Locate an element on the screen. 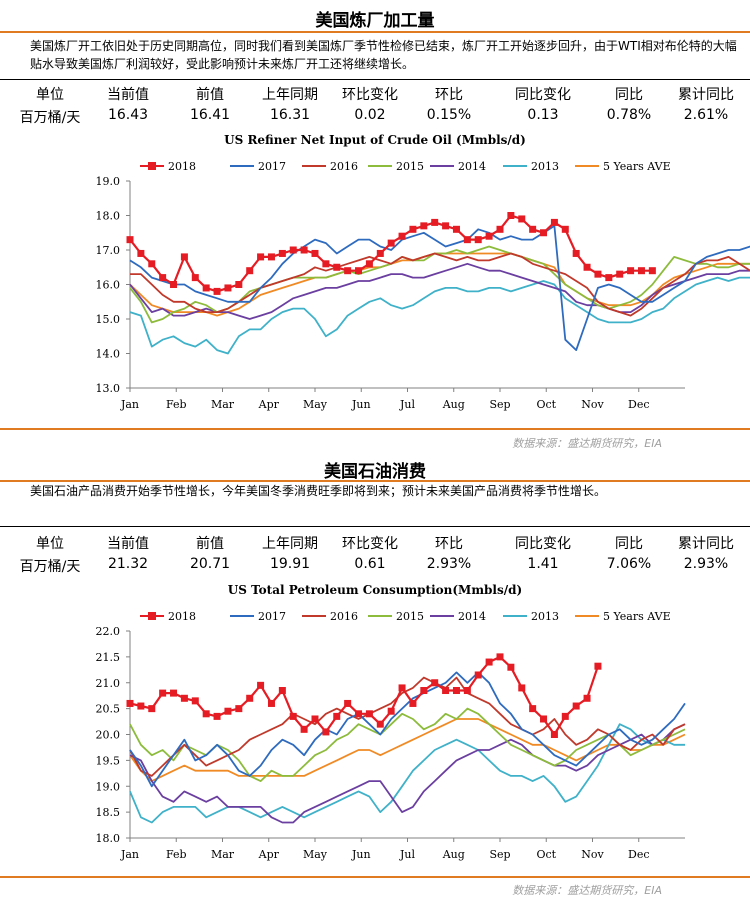 The width and height of the screenshot is (750, 905). stats-value-cell-2: 16.41 is located at coordinates (210, 115).